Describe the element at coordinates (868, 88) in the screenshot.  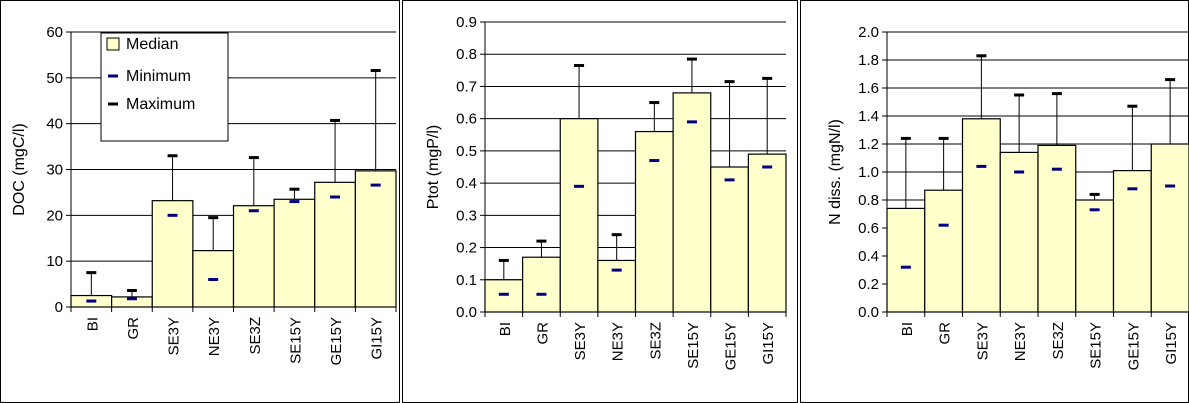
I see `y-tick-label: 1.6` at that location.